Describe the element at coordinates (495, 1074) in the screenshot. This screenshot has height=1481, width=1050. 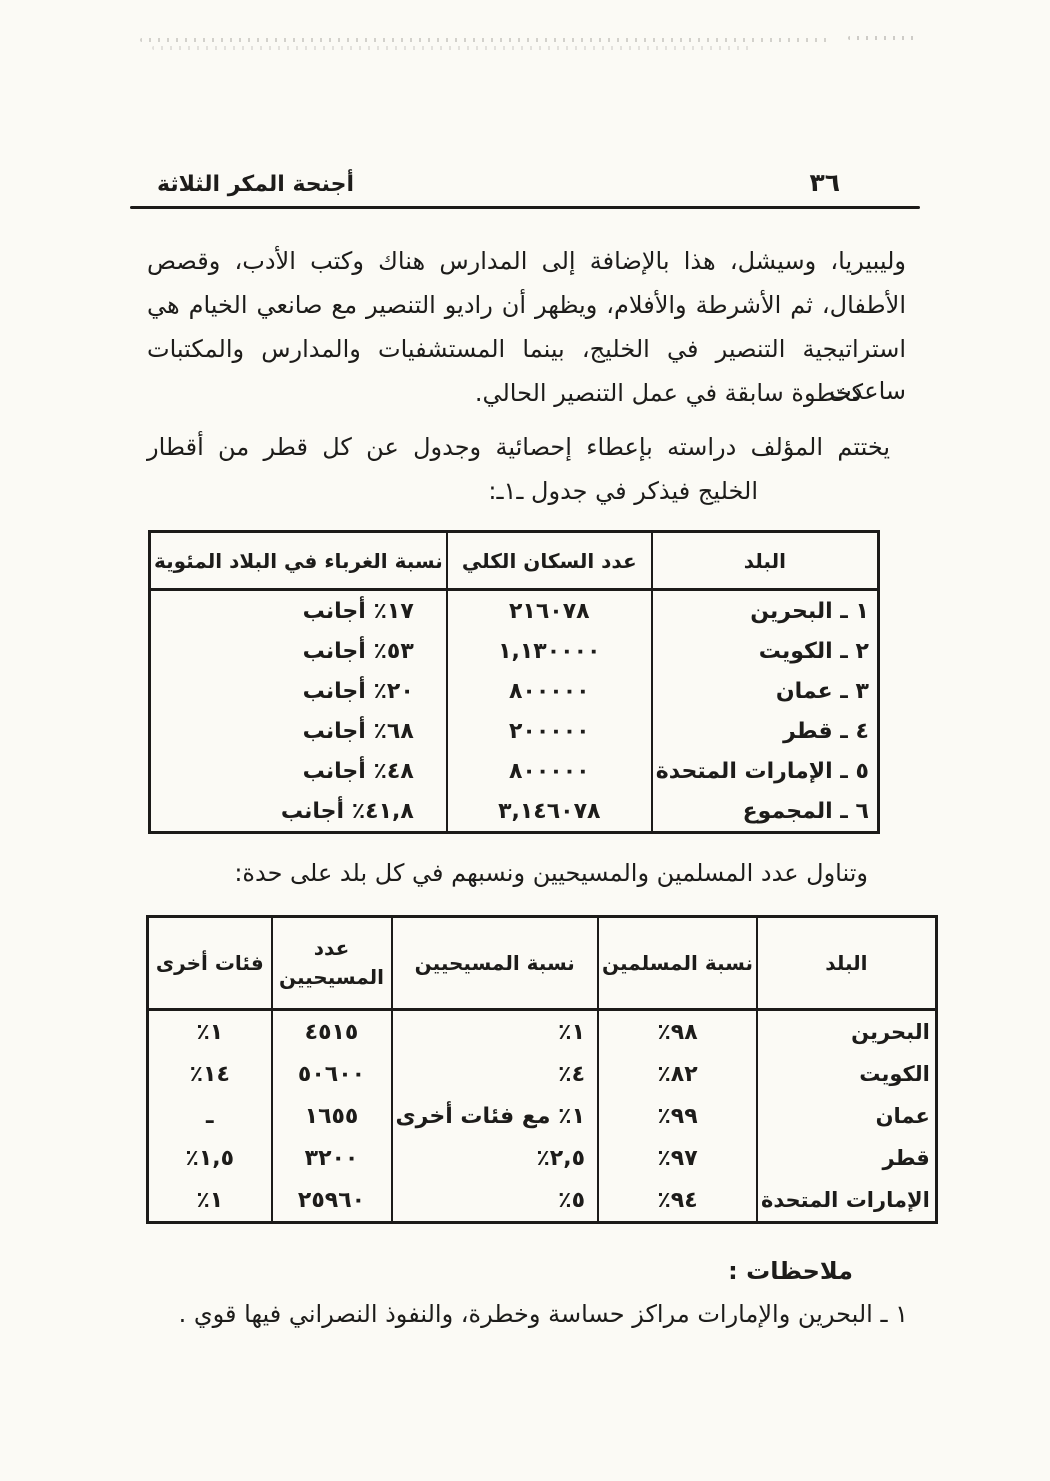
I see `table-cell: ٤٪` at that location.